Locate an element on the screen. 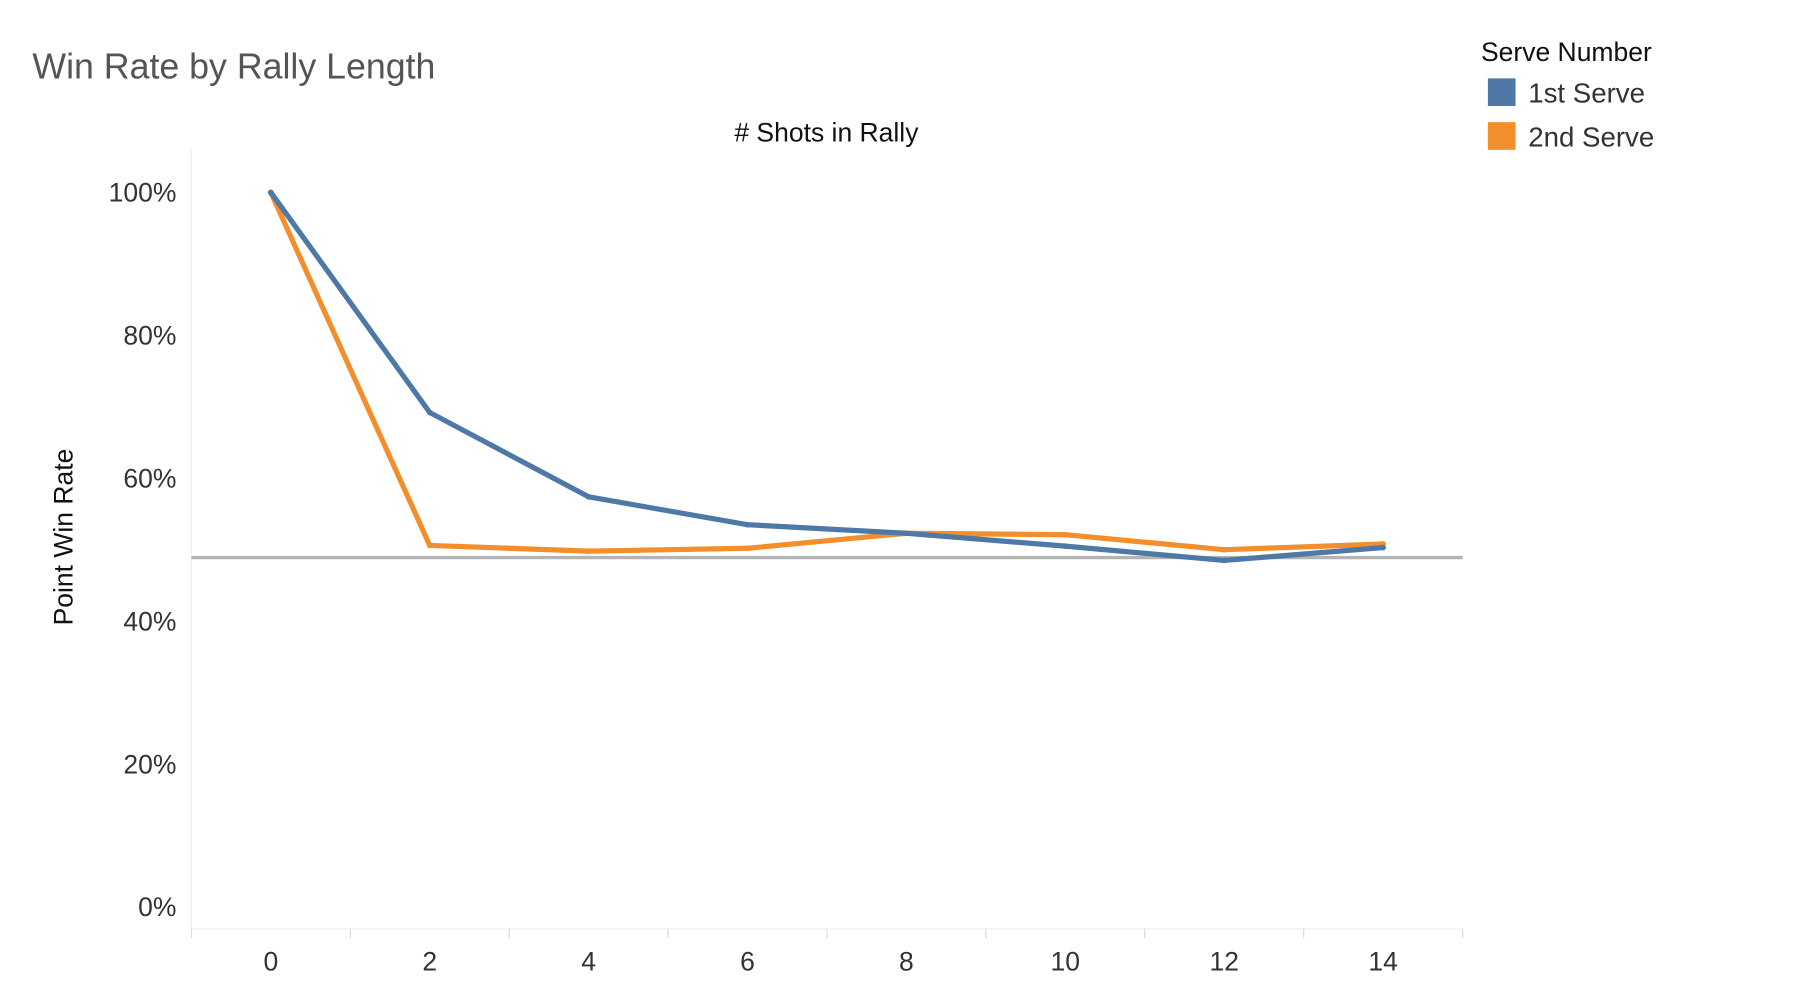 The image size is (1798, 998). y-tick-label: 100% is located at coordinates (143, 193).